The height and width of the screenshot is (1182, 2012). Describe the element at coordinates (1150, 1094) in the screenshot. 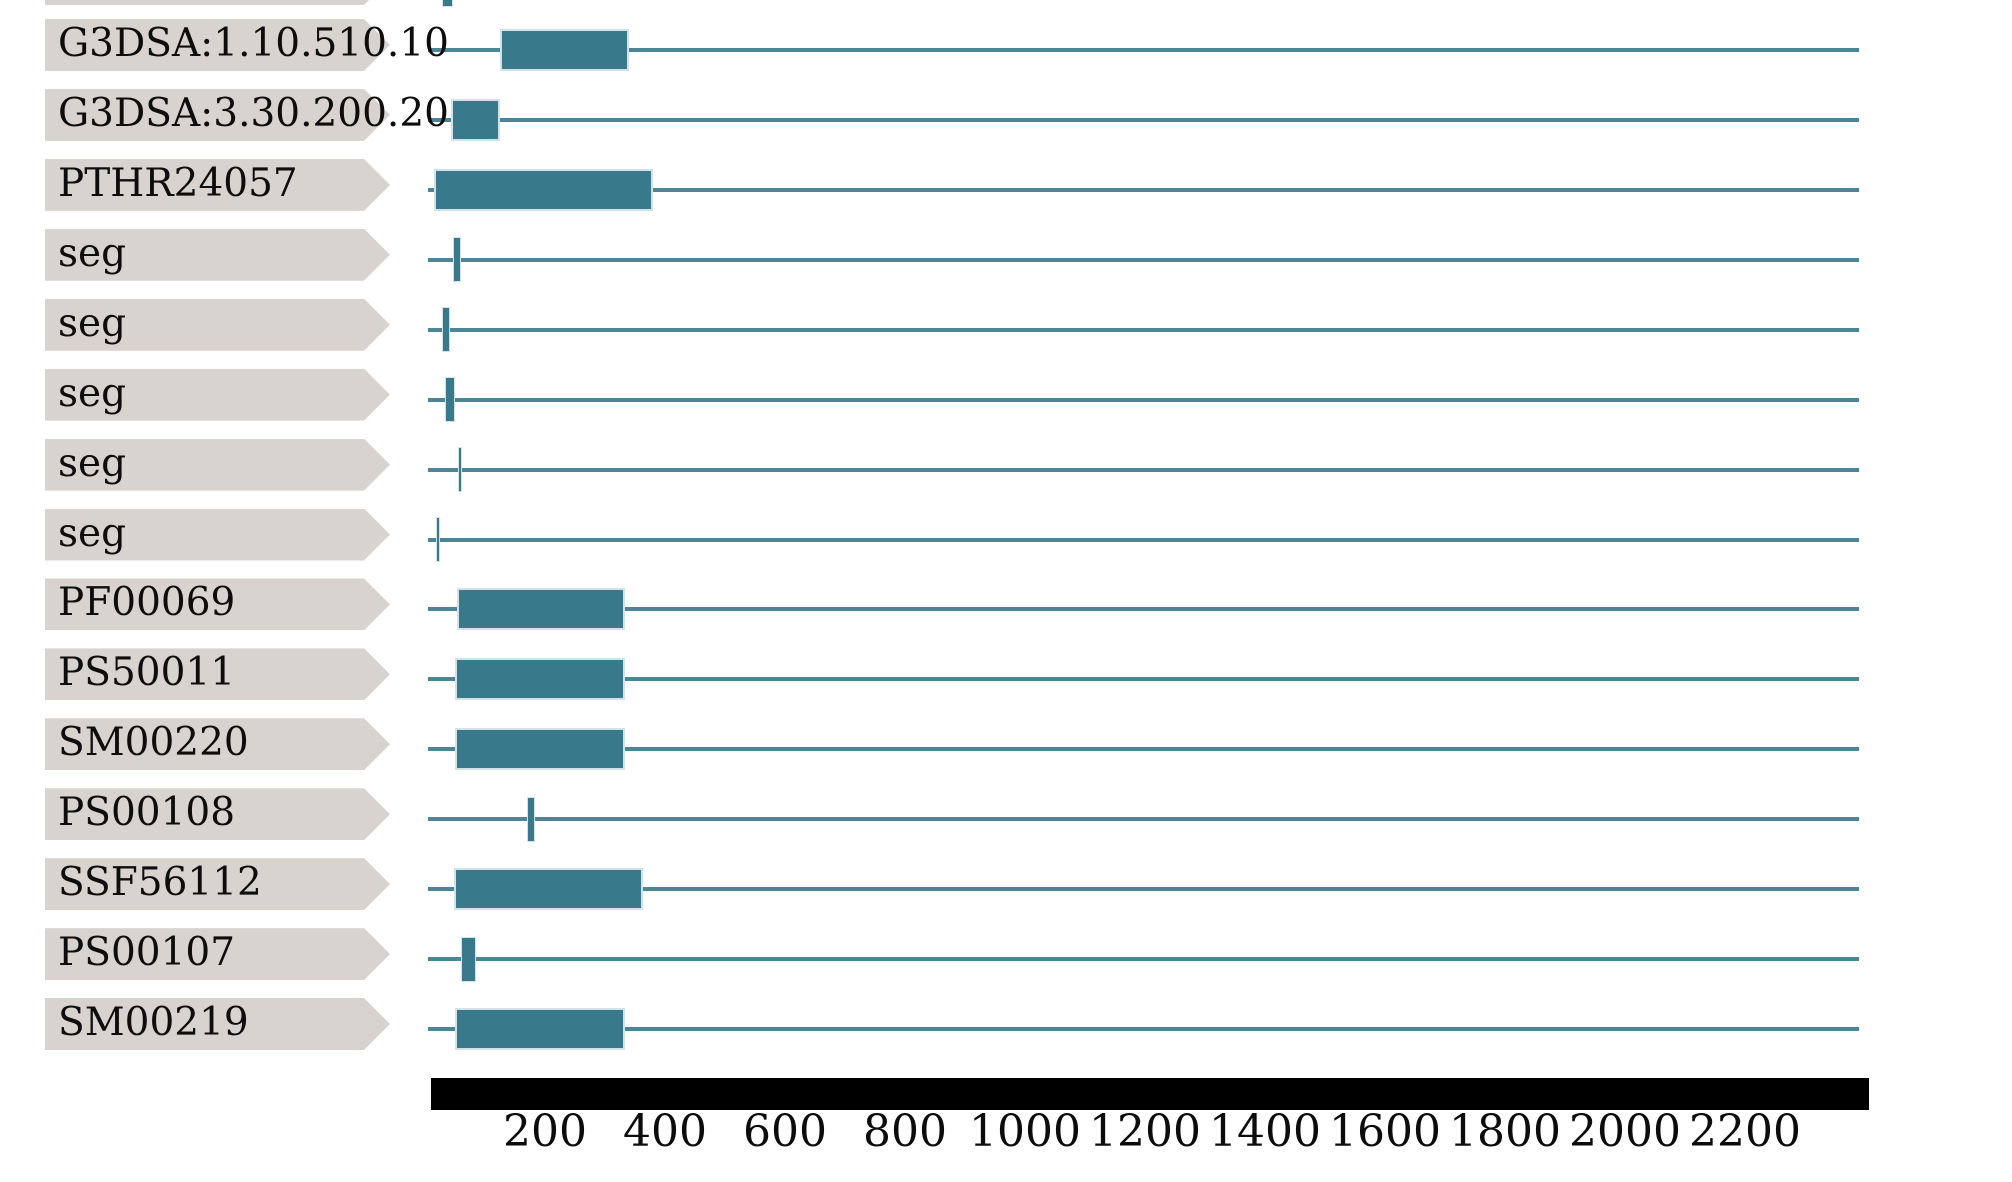

I see `axis-bar` at that location.